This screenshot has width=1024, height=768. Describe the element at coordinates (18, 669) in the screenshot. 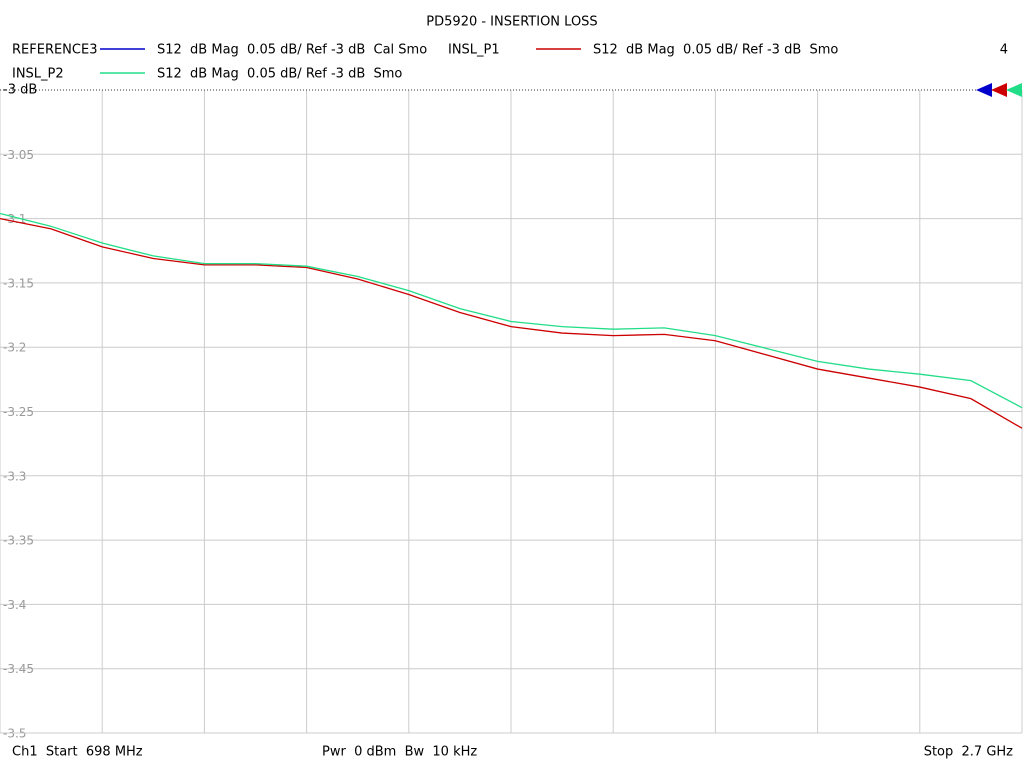

I see `y-tick-label: -3.45` at that location.